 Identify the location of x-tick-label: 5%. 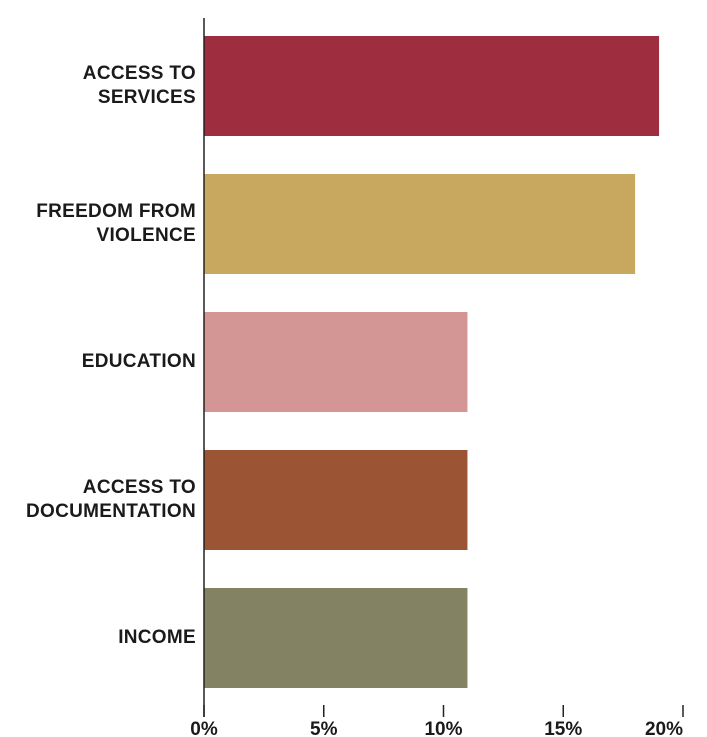
(324, 728).